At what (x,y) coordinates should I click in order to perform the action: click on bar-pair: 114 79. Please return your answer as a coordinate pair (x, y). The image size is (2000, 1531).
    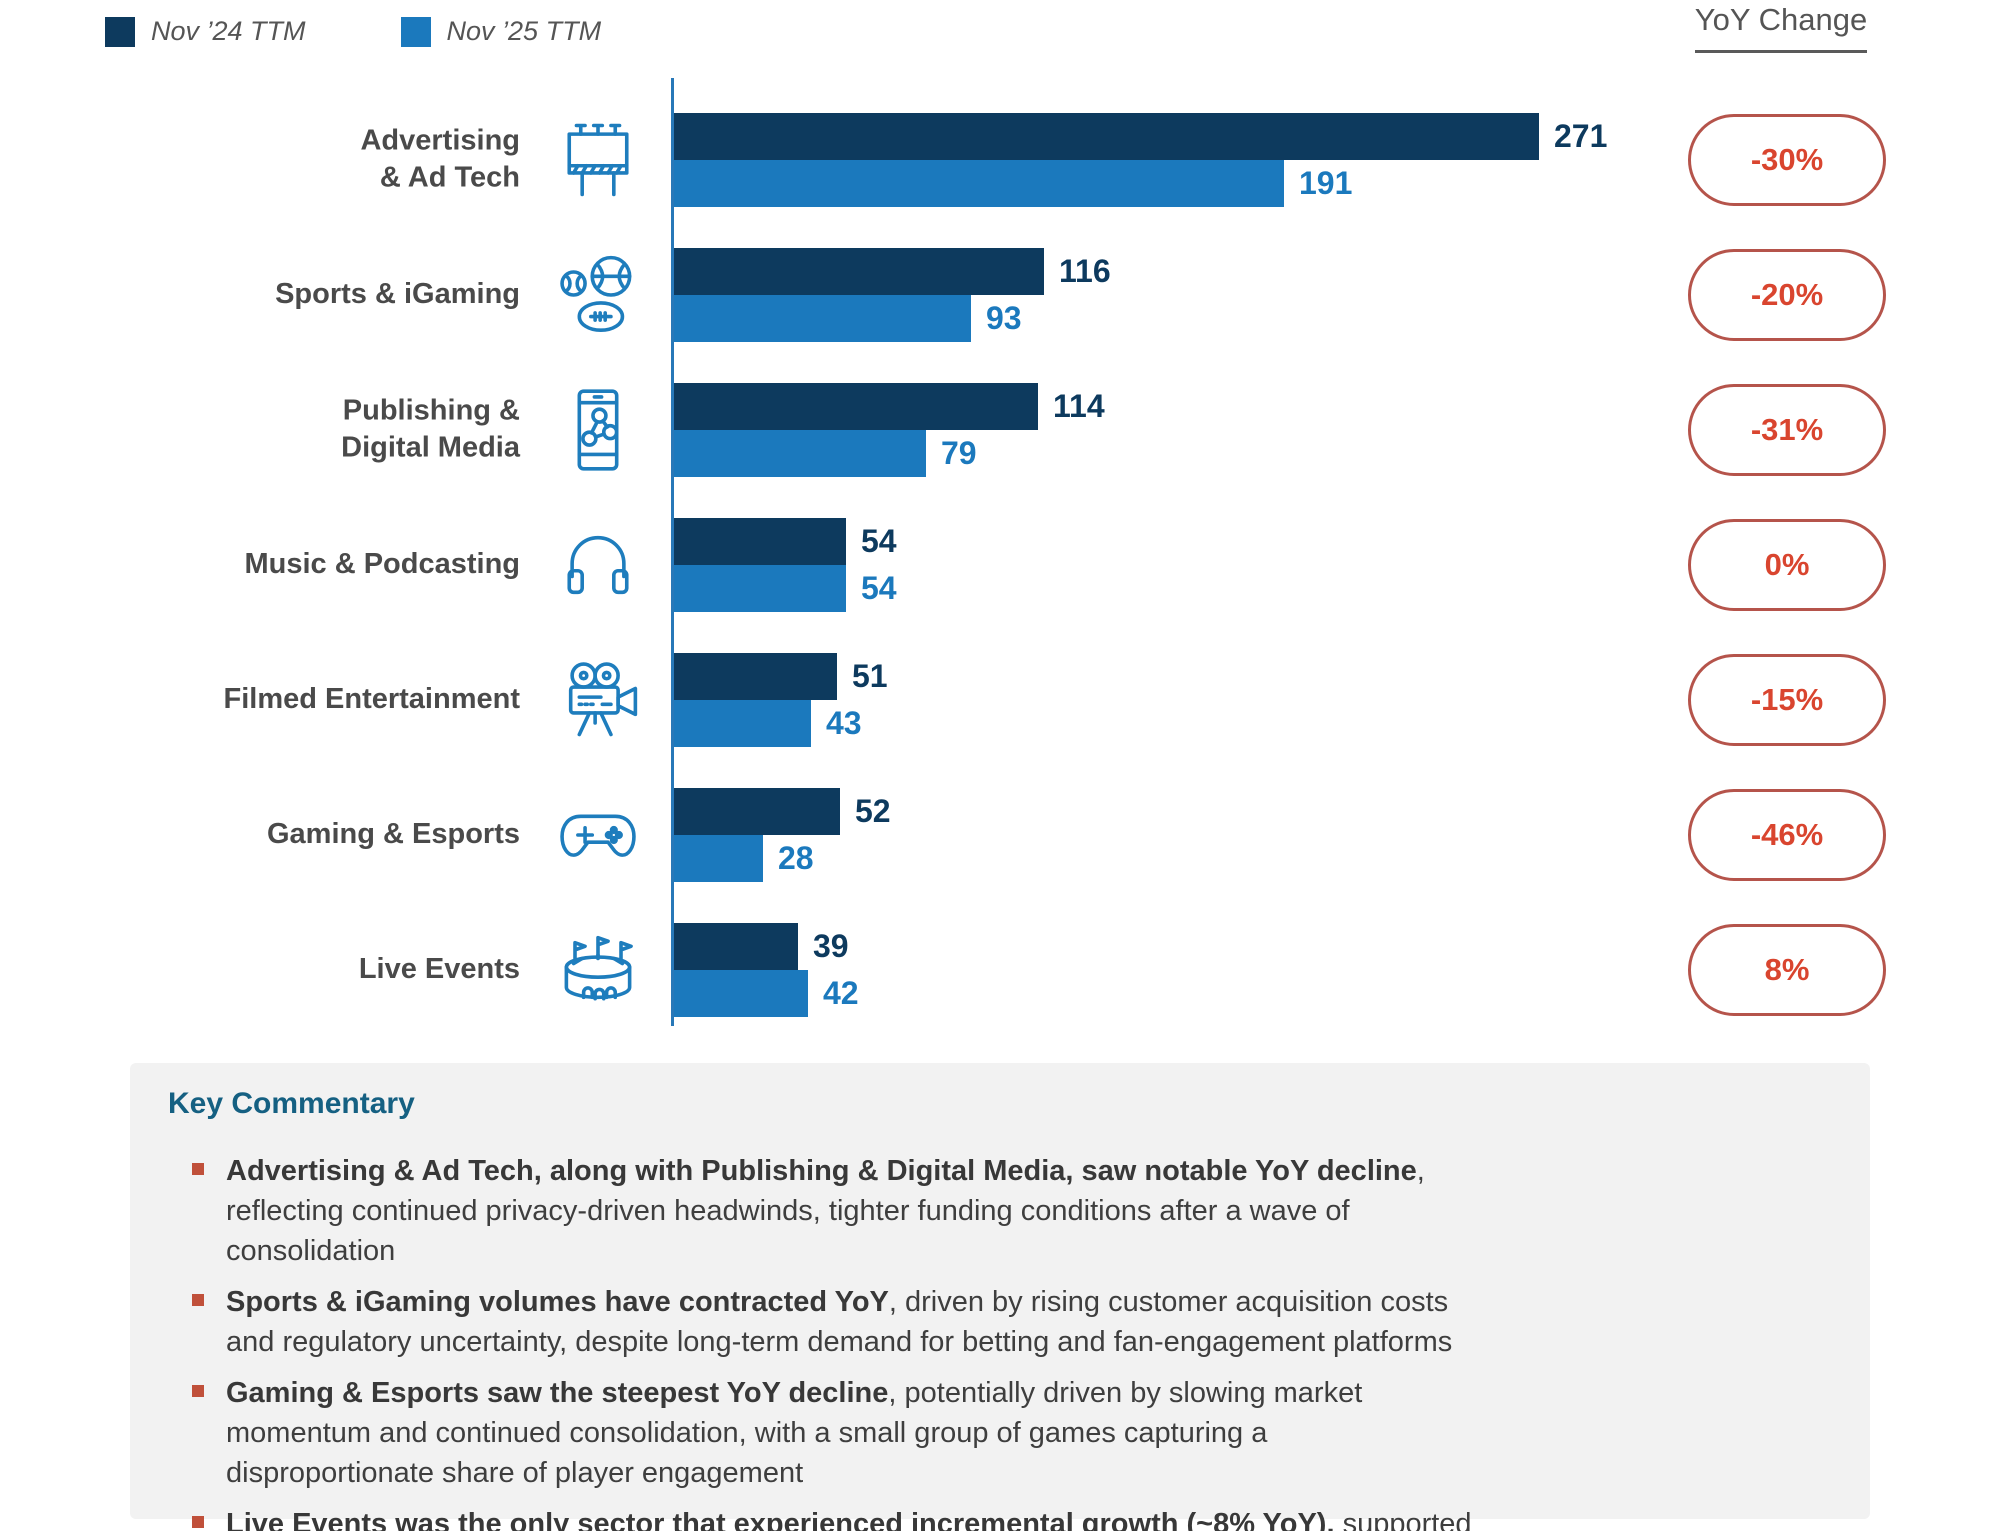
    Looking at the image, I should click on (889, 429).